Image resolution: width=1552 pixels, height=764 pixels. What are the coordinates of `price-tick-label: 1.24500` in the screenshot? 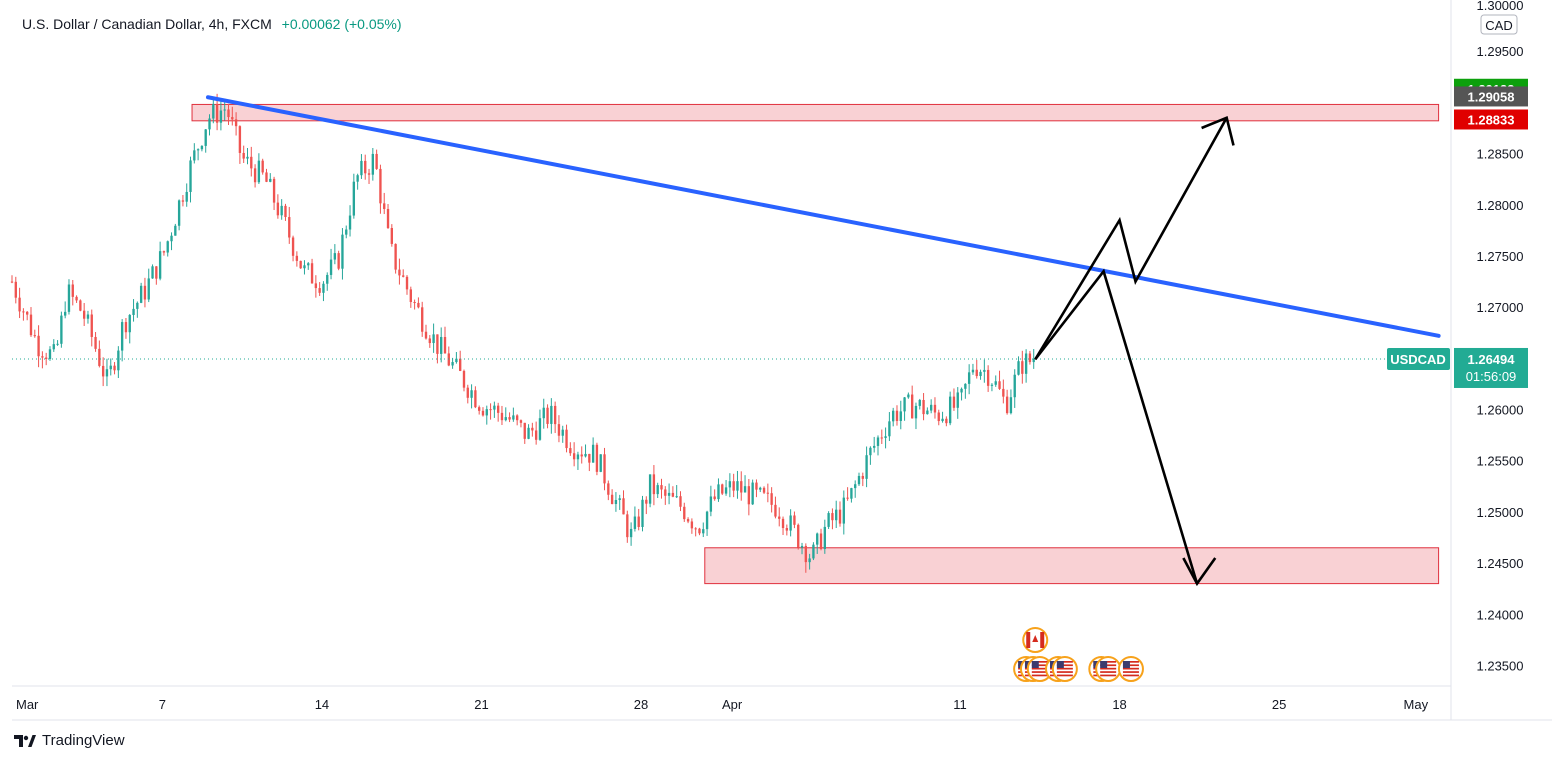 It's located at (1500, 563).